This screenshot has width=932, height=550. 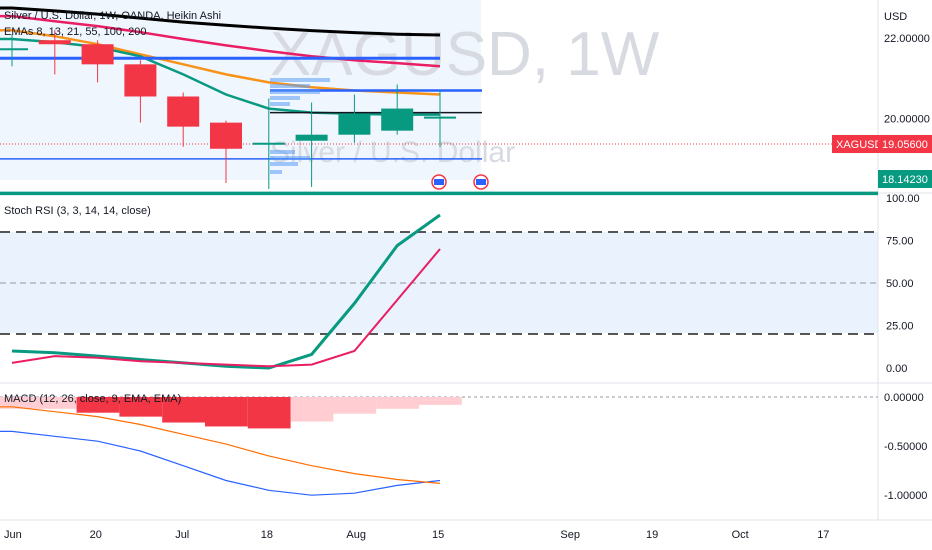 What do you see at coordinates (438, 535) in the screenshot?
I see `time-tick-label: 15` at bounding box center [438, 535].